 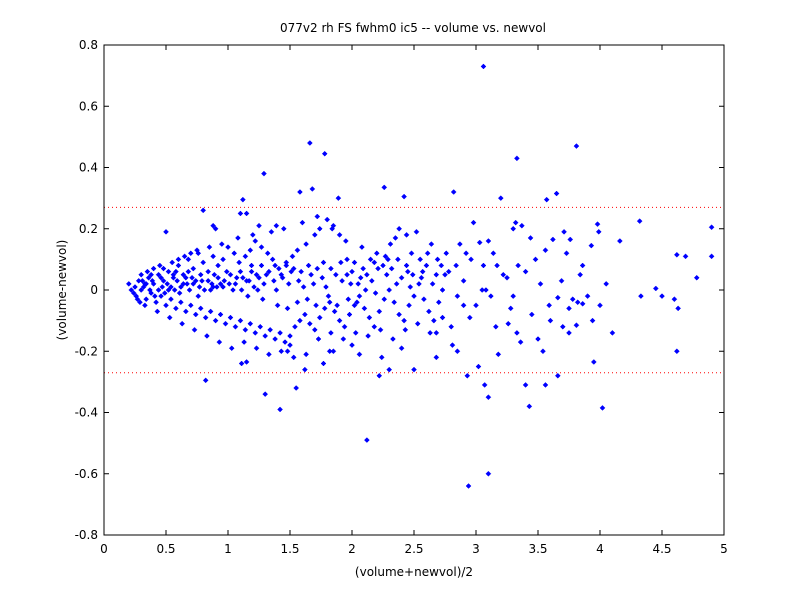 What do you see at coordinates (88, 45) in the screenshot?
I see `y-tick-label: 0.8` at bounding box center [88, 45].